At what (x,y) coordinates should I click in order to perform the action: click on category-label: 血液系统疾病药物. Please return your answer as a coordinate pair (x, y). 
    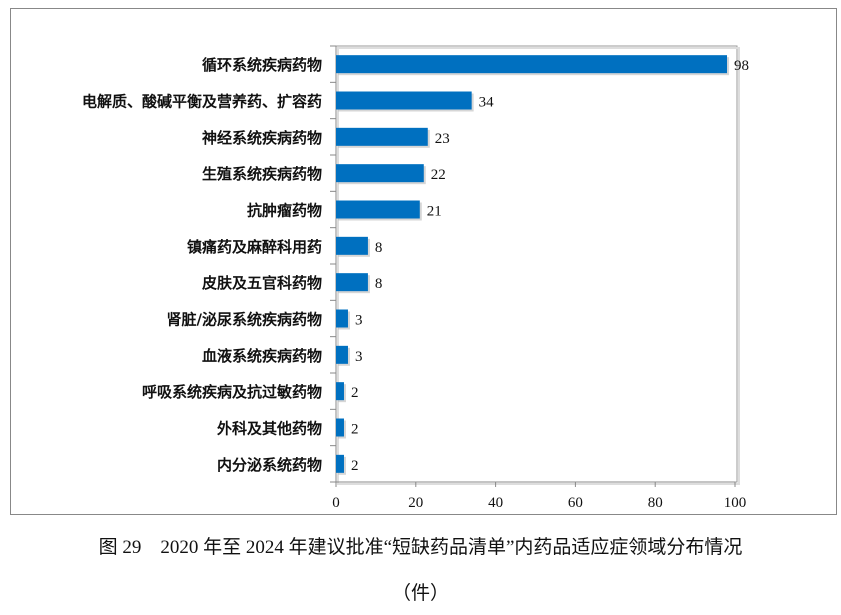
    Looking at the image, I should click on (262, 356).